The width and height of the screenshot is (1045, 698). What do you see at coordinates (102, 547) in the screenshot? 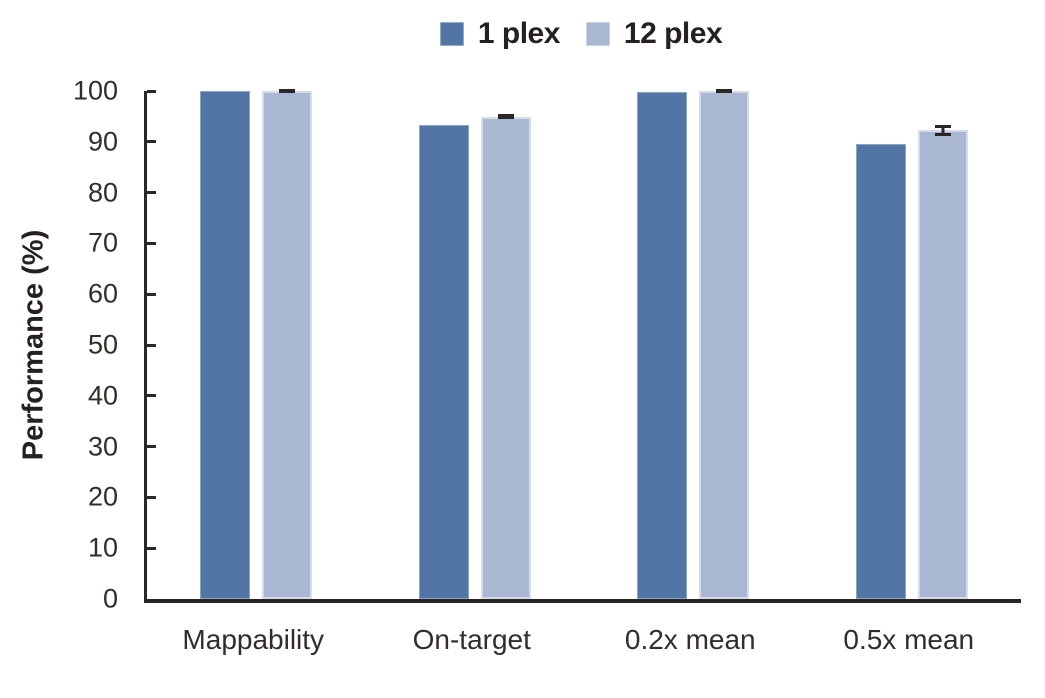
I see `y-tick-label-10: 10` at bounding box center [102, 547].